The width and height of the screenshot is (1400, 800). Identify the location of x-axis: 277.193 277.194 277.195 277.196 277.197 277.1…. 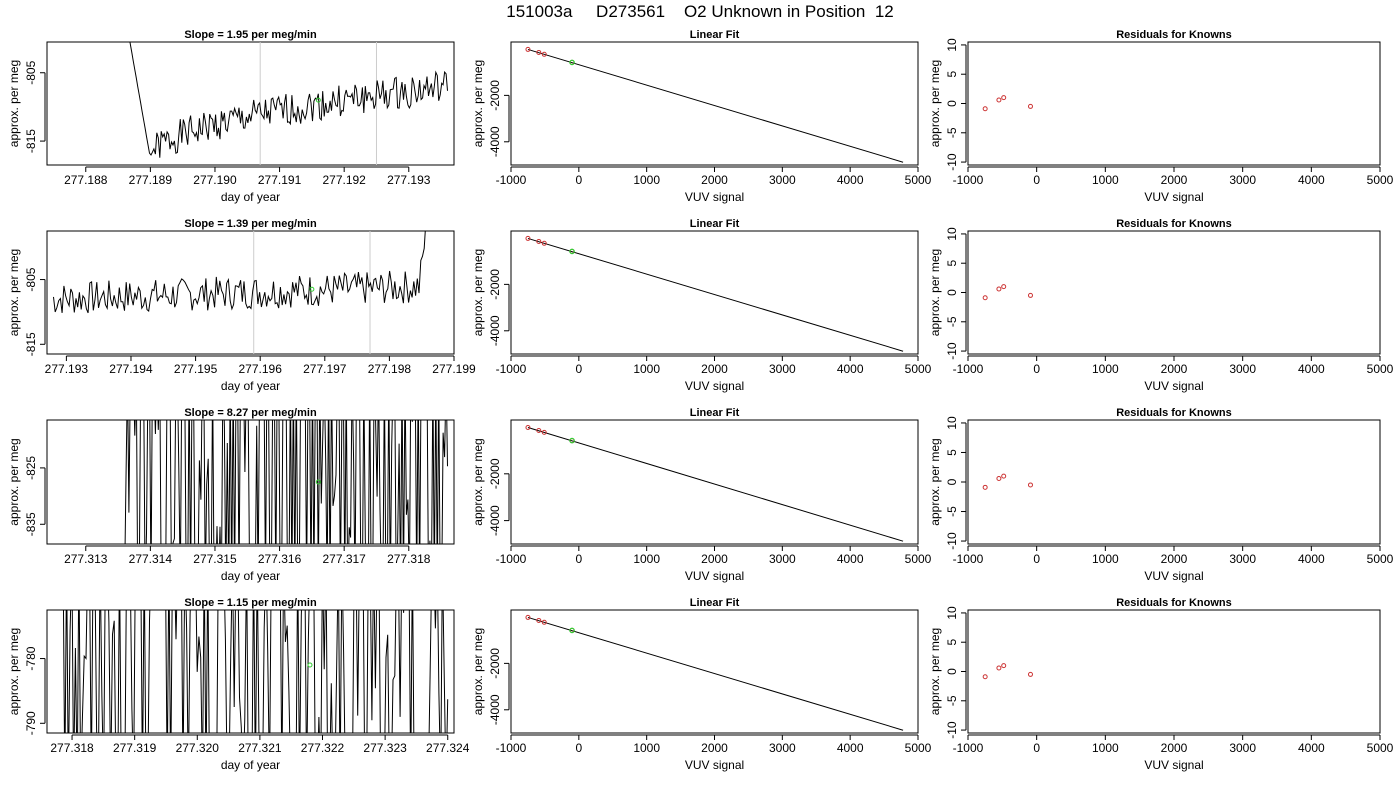
(260, 365).